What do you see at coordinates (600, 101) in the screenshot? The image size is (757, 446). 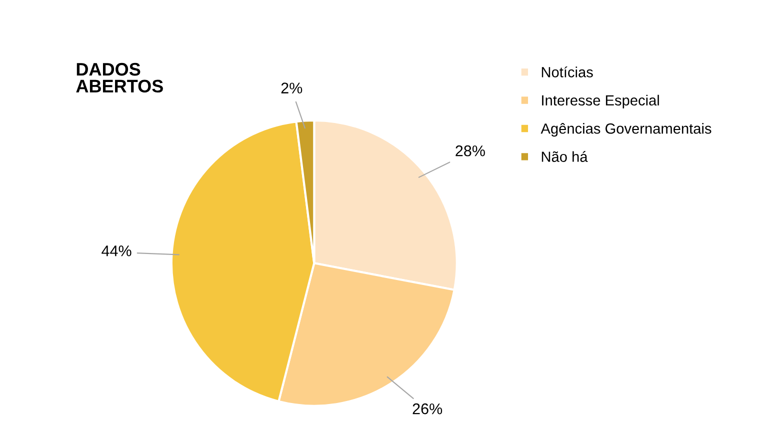 I see `legend-label: Interesse Especial` at bounding box center [600, 101].